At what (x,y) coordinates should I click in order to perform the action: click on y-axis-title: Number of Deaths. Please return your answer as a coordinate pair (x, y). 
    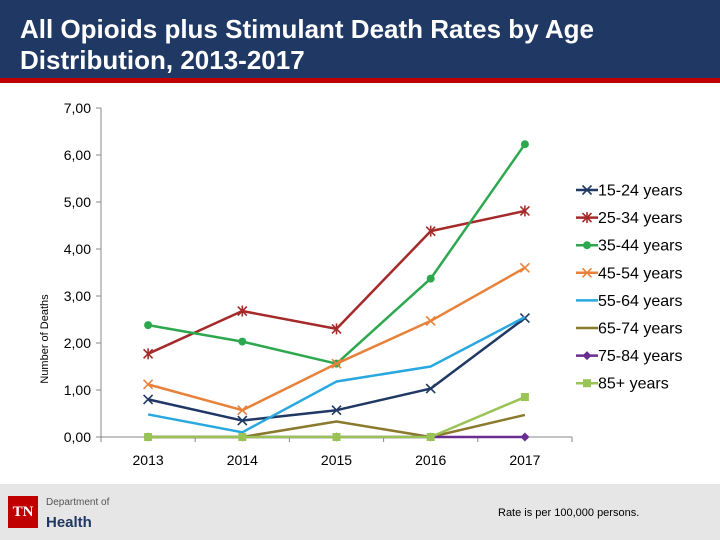
    Looking at the image, I should click on (45, 339).